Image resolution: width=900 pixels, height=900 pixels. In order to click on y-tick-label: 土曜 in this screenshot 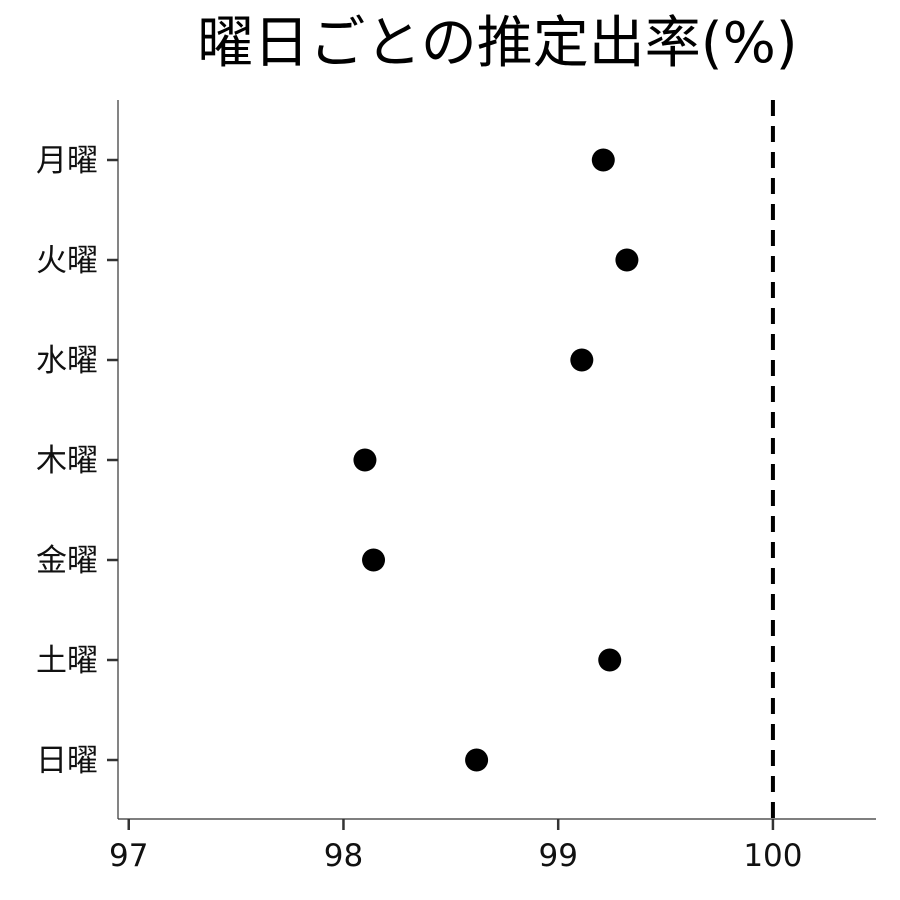, I will do `click(67, 661)`.